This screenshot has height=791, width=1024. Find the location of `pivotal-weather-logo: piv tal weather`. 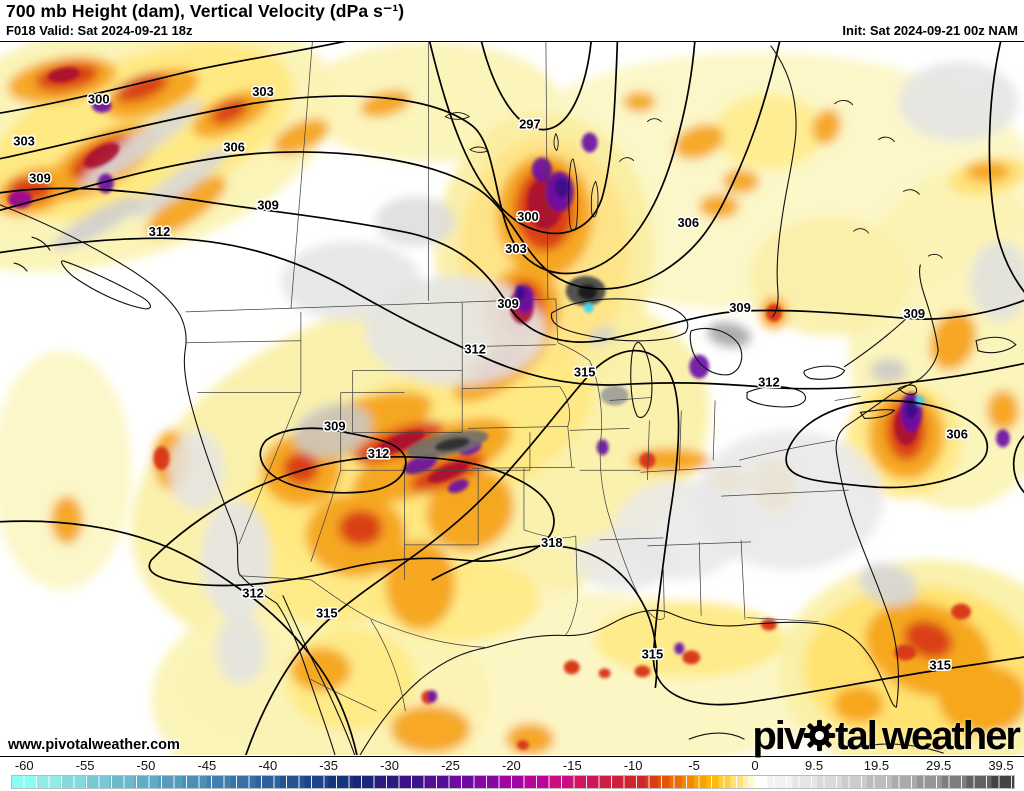

pivotal-weather-logo: piv tal weather is located at coordinates (886, 736).